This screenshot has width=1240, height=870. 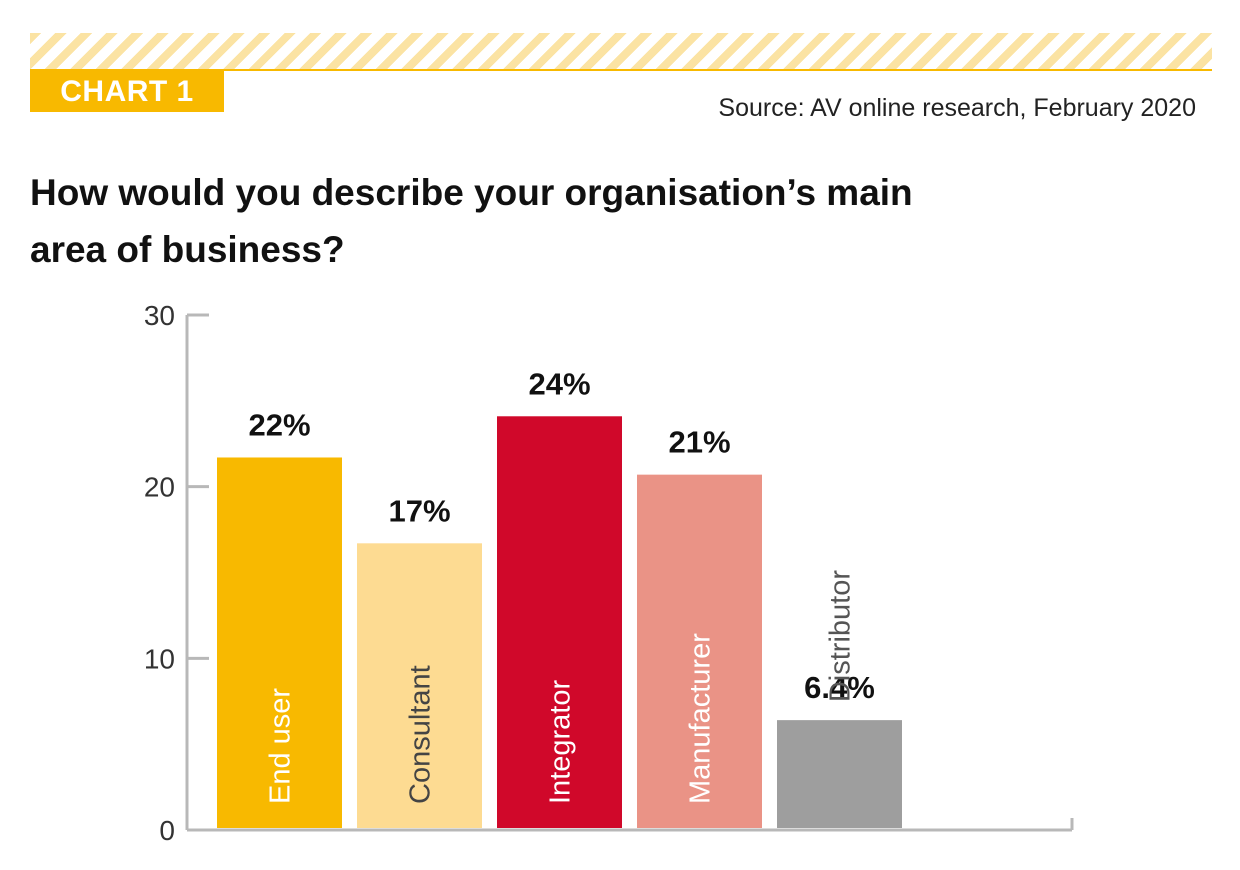 What do you see at coordinates (699, 442) in the screenshot?
I see `bar-value-label: 21%` at bounding box center [699, 442].